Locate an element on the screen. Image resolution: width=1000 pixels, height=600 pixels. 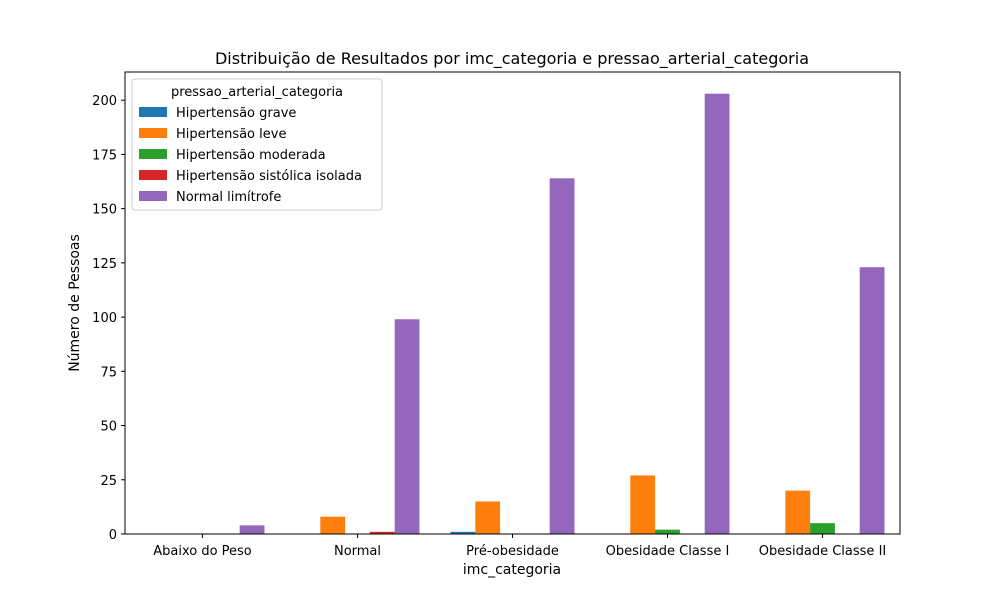
legend-label: Hipertensão grave is located at coordinates (236, 113).